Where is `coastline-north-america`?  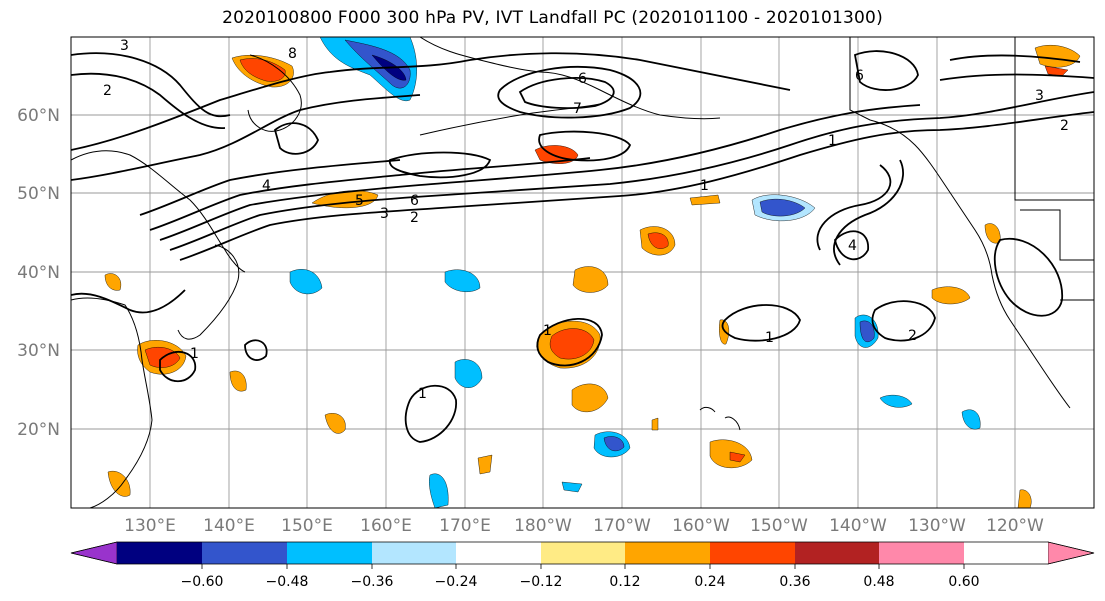 coastline-north-america is located at coordinates (960, 223).